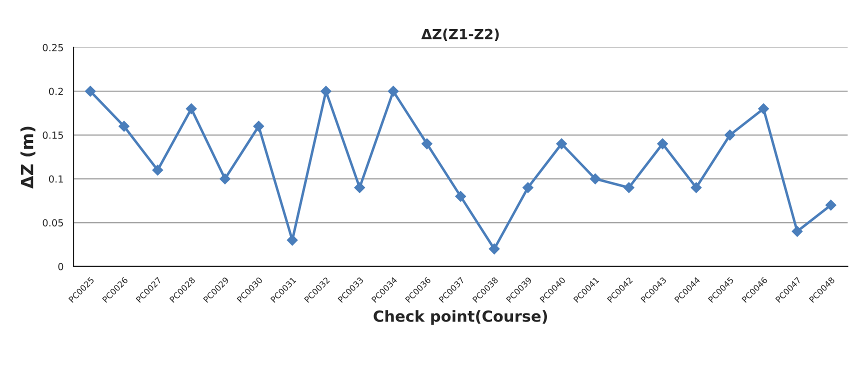 The image size is (865, 365). I want to click on y-tick-label: 0.2, so click(55, 92).